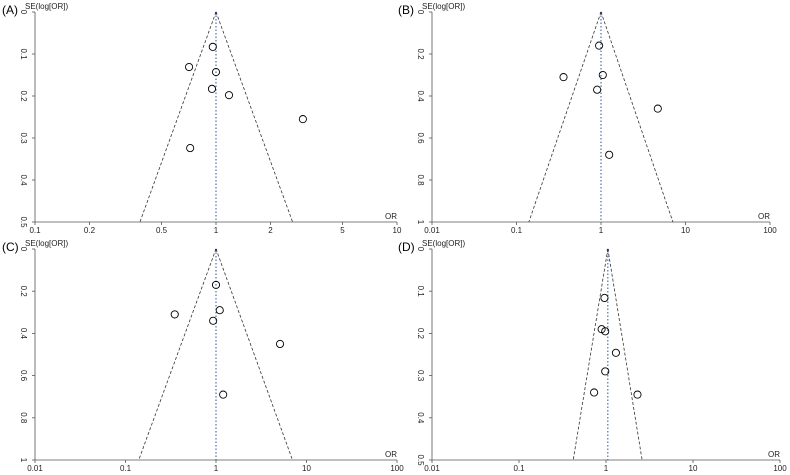 This screenshot has width=790, height=475. I want to click on panel-label: (A), so click(10, 10).